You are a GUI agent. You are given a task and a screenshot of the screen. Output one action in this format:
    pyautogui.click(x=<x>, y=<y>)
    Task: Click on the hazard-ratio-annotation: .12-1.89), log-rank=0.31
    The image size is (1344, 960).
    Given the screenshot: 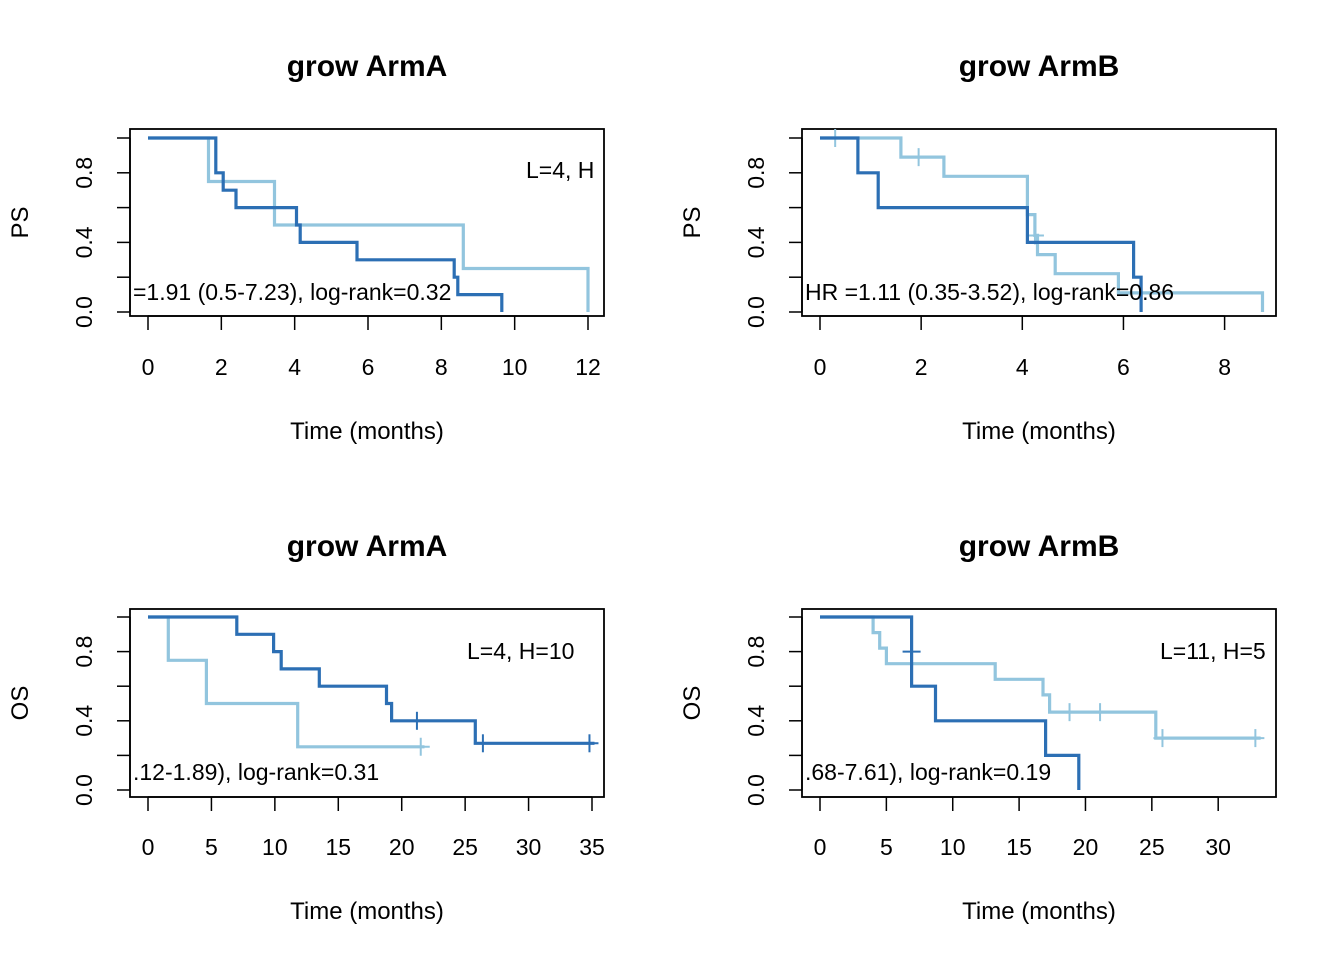 What is the action you would take?
    pyautogui.click(x=256, y=772)
    